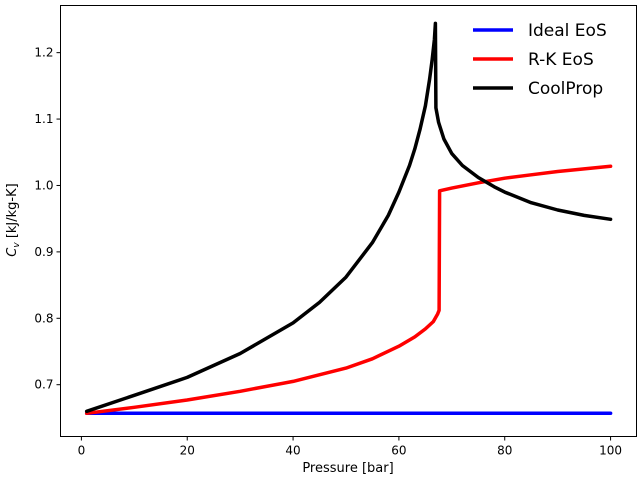 The image size is (640, 480). Describe the element at coordinates (561, 60) in the screenshot. I see `legend-label: R-K EoS` at that location.